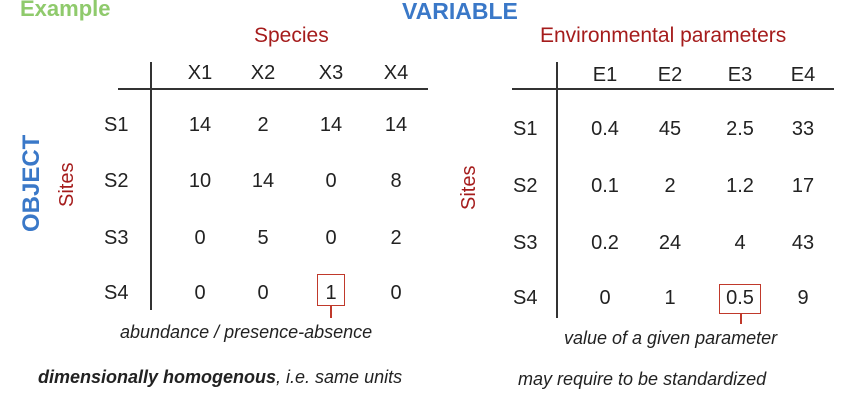 This screenshot has height=403, width=864. Describe the element at coordinates (67, 184) in the screenshot. I see `left-sites-label: Sites` at that location.